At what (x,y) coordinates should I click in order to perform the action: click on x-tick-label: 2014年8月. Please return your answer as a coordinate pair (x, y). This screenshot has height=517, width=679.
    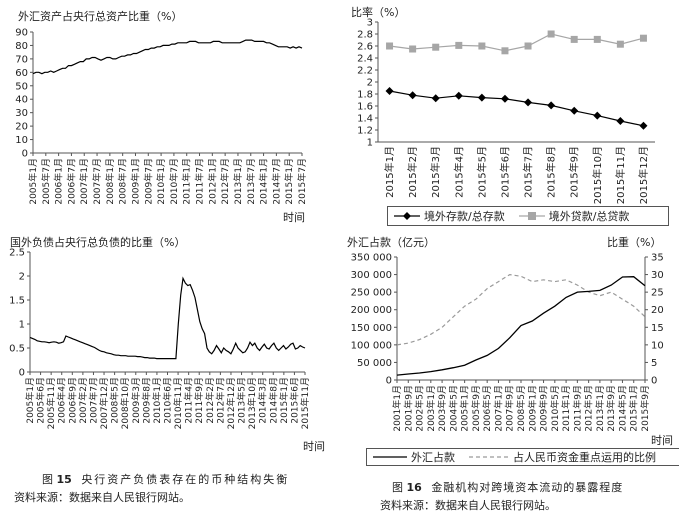
    Looking at the image, I should click on (273, 400).